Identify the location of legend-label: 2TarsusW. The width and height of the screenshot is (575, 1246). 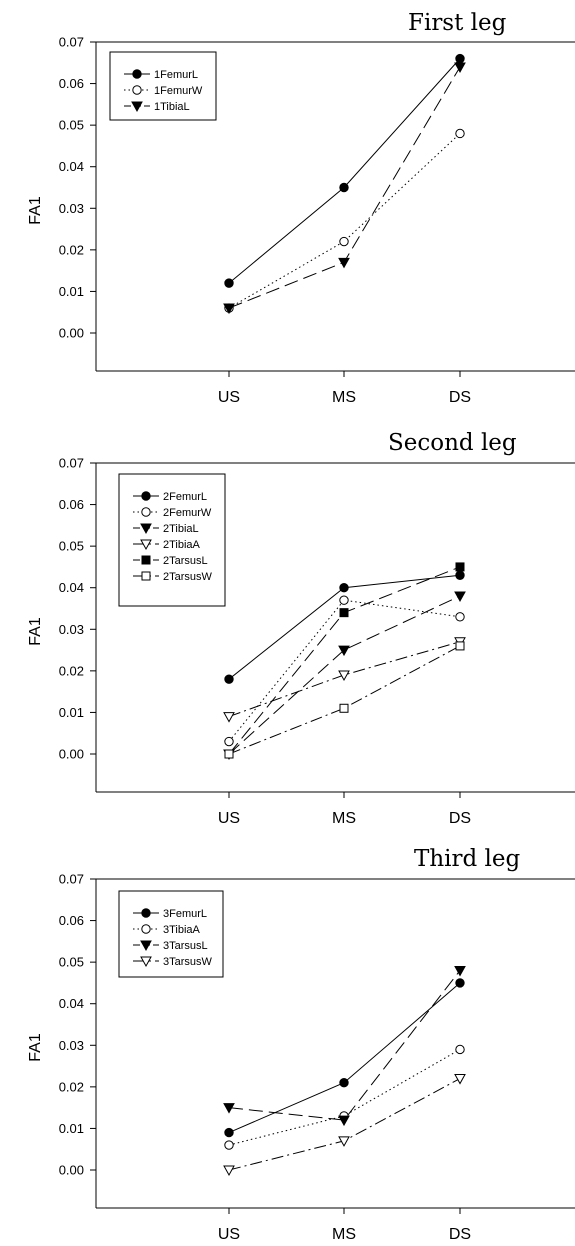
(188, 577).